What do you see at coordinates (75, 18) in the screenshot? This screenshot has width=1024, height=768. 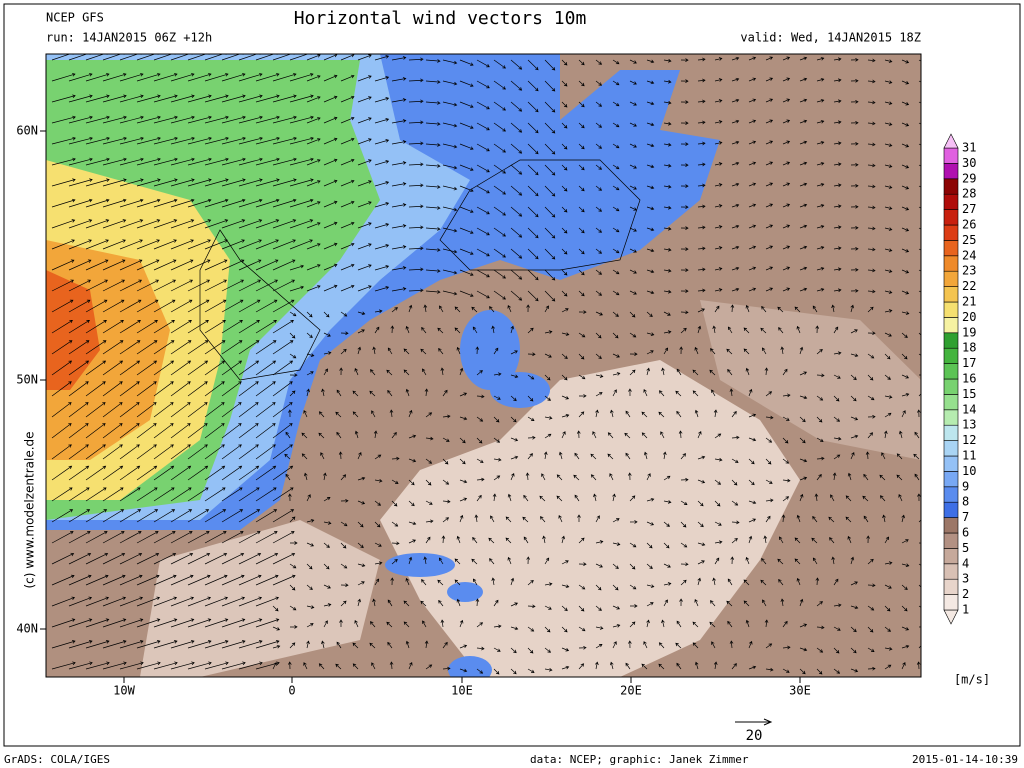 I see `model-name: NCEP GFS` at bounding box center [75, 18].